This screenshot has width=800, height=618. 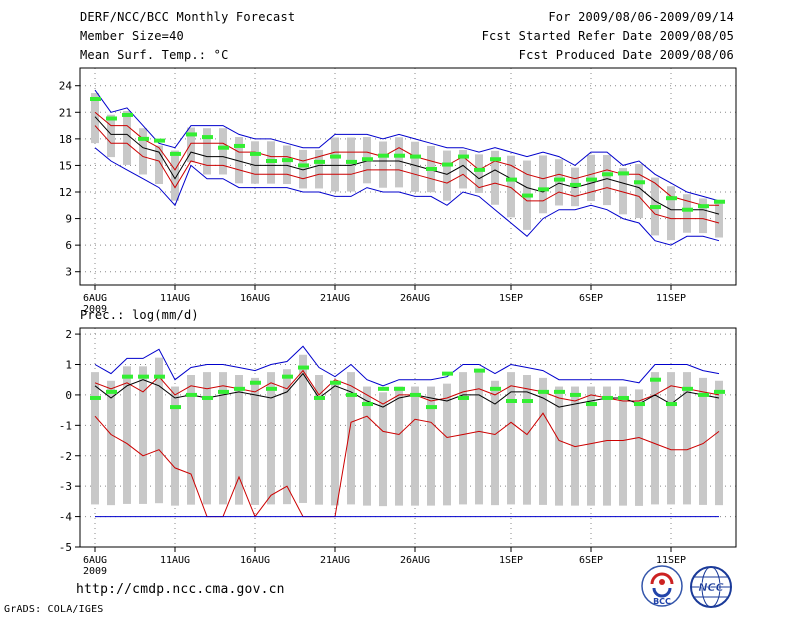 What do you see at coordinates (591, 560) in the screenshot?
I see `precipitation-xtick-label: 6SEP` at bounding box center [591, 560].